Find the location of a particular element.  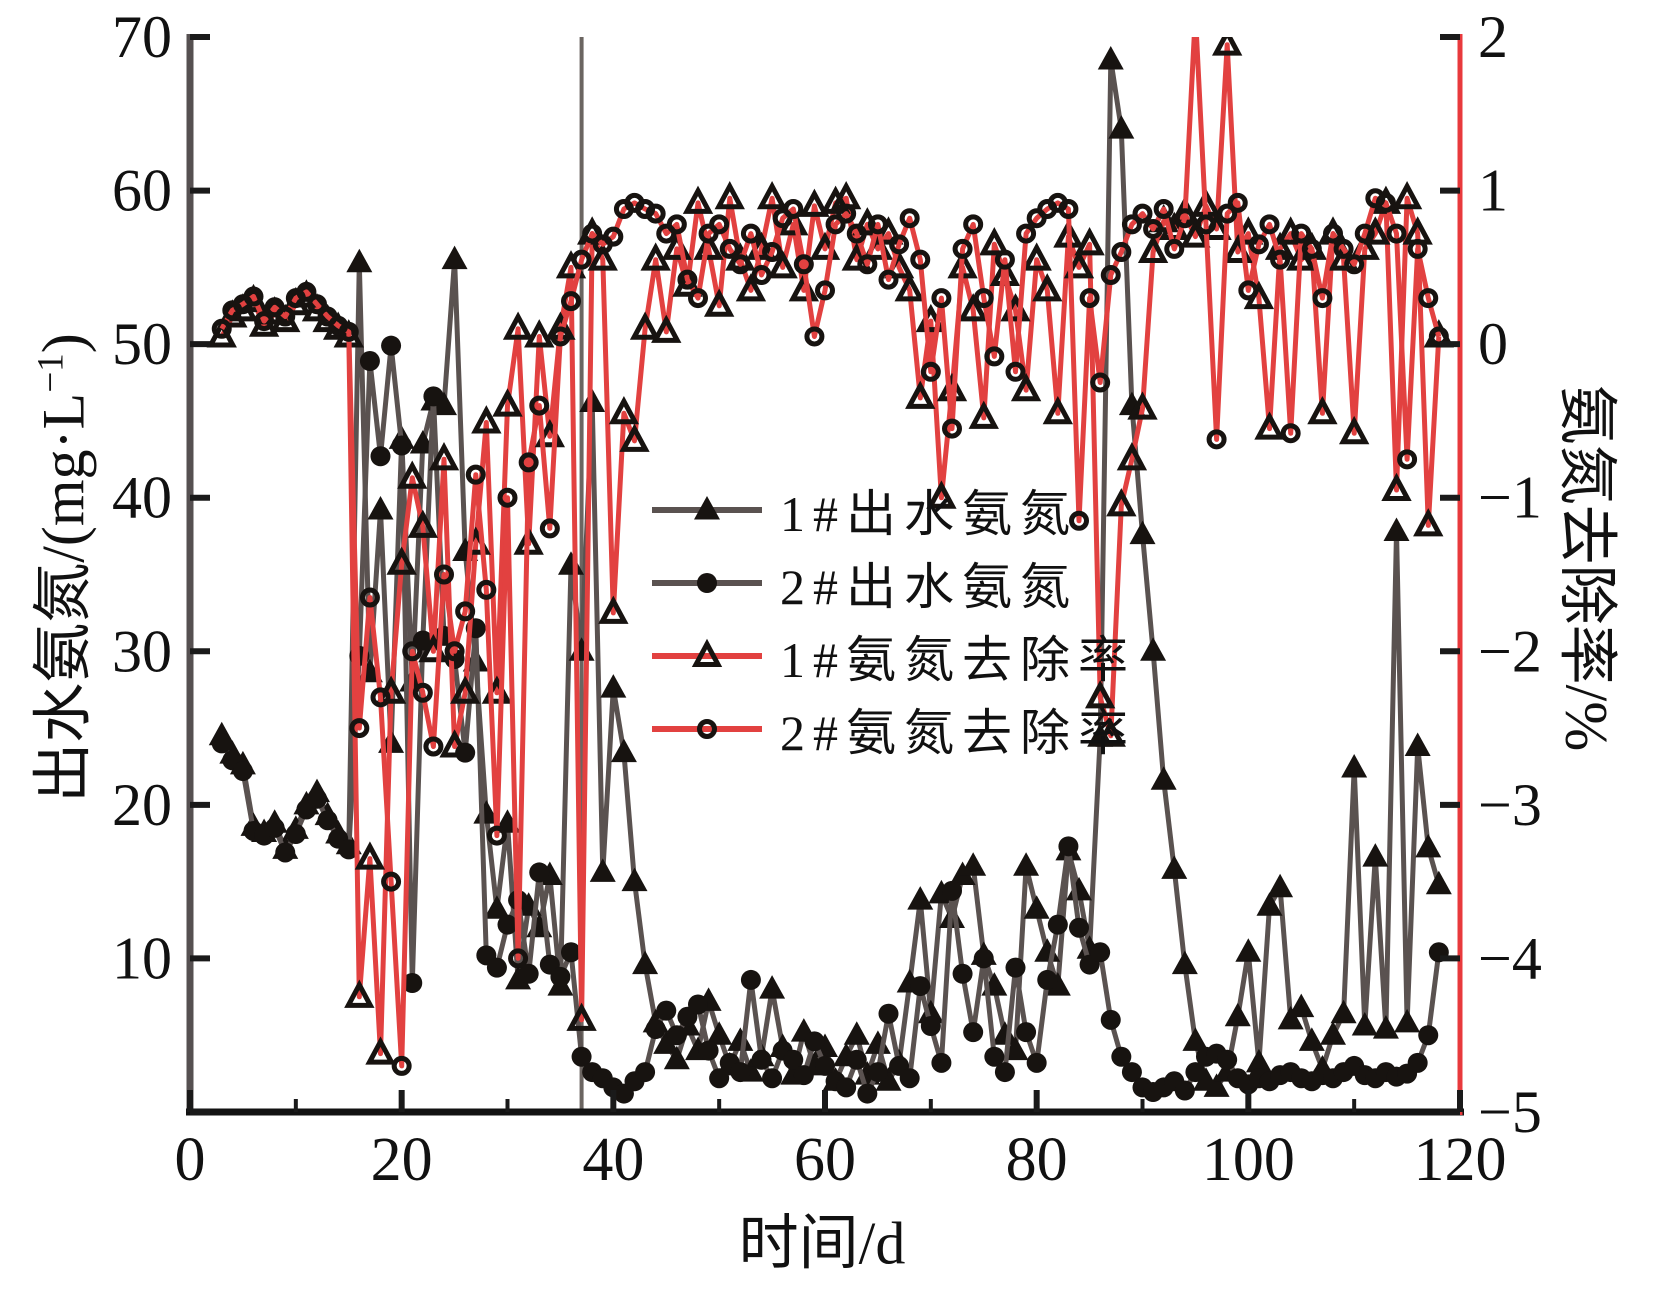

tri-filled-legend-marker-icon is located at coordinates (707, 508).